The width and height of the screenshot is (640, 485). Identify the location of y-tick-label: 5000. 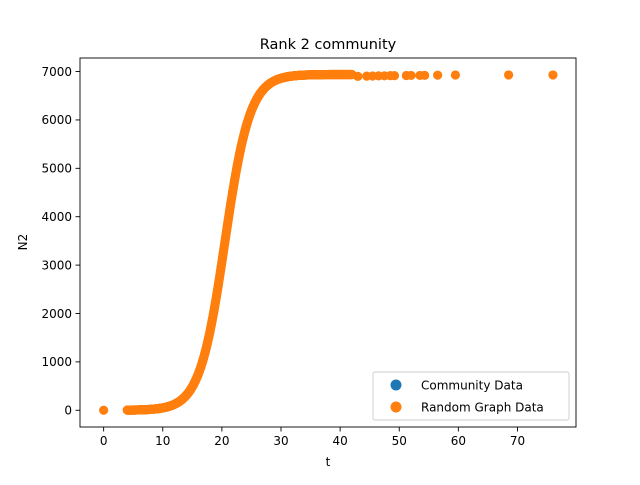
(56, 169).